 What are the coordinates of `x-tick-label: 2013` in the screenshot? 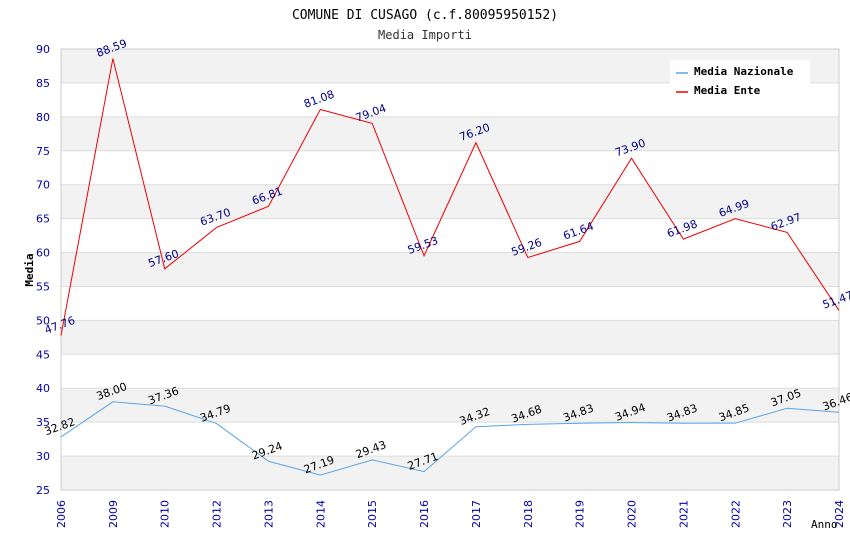 It's located at (268, 514).